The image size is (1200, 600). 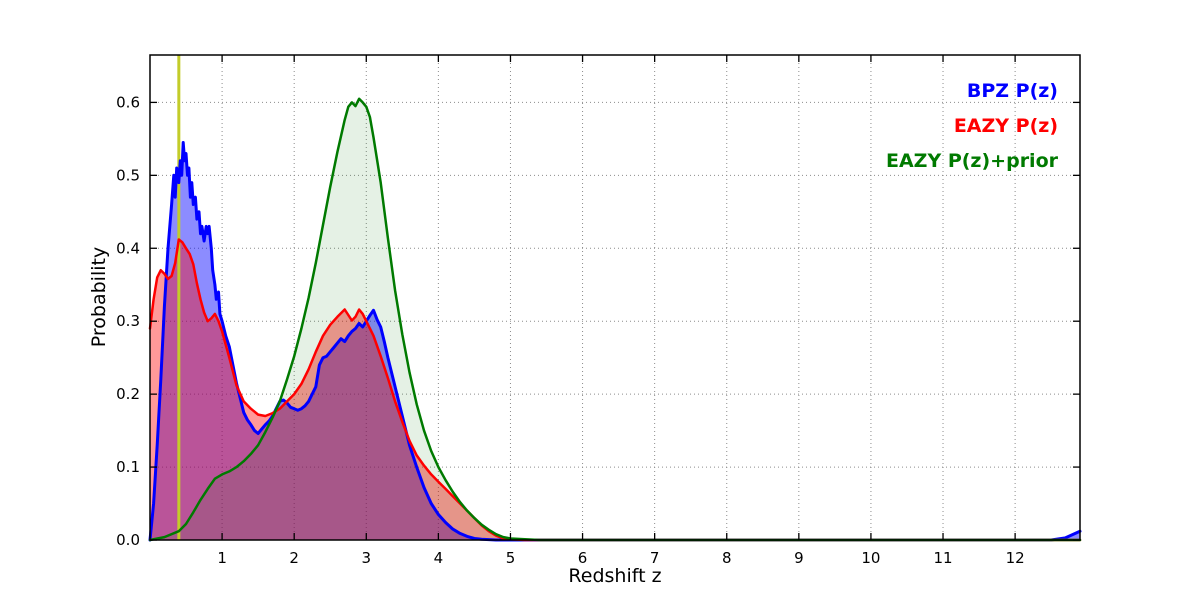 I want to click on x-tick-label: 4, so click(x=439, y=558).